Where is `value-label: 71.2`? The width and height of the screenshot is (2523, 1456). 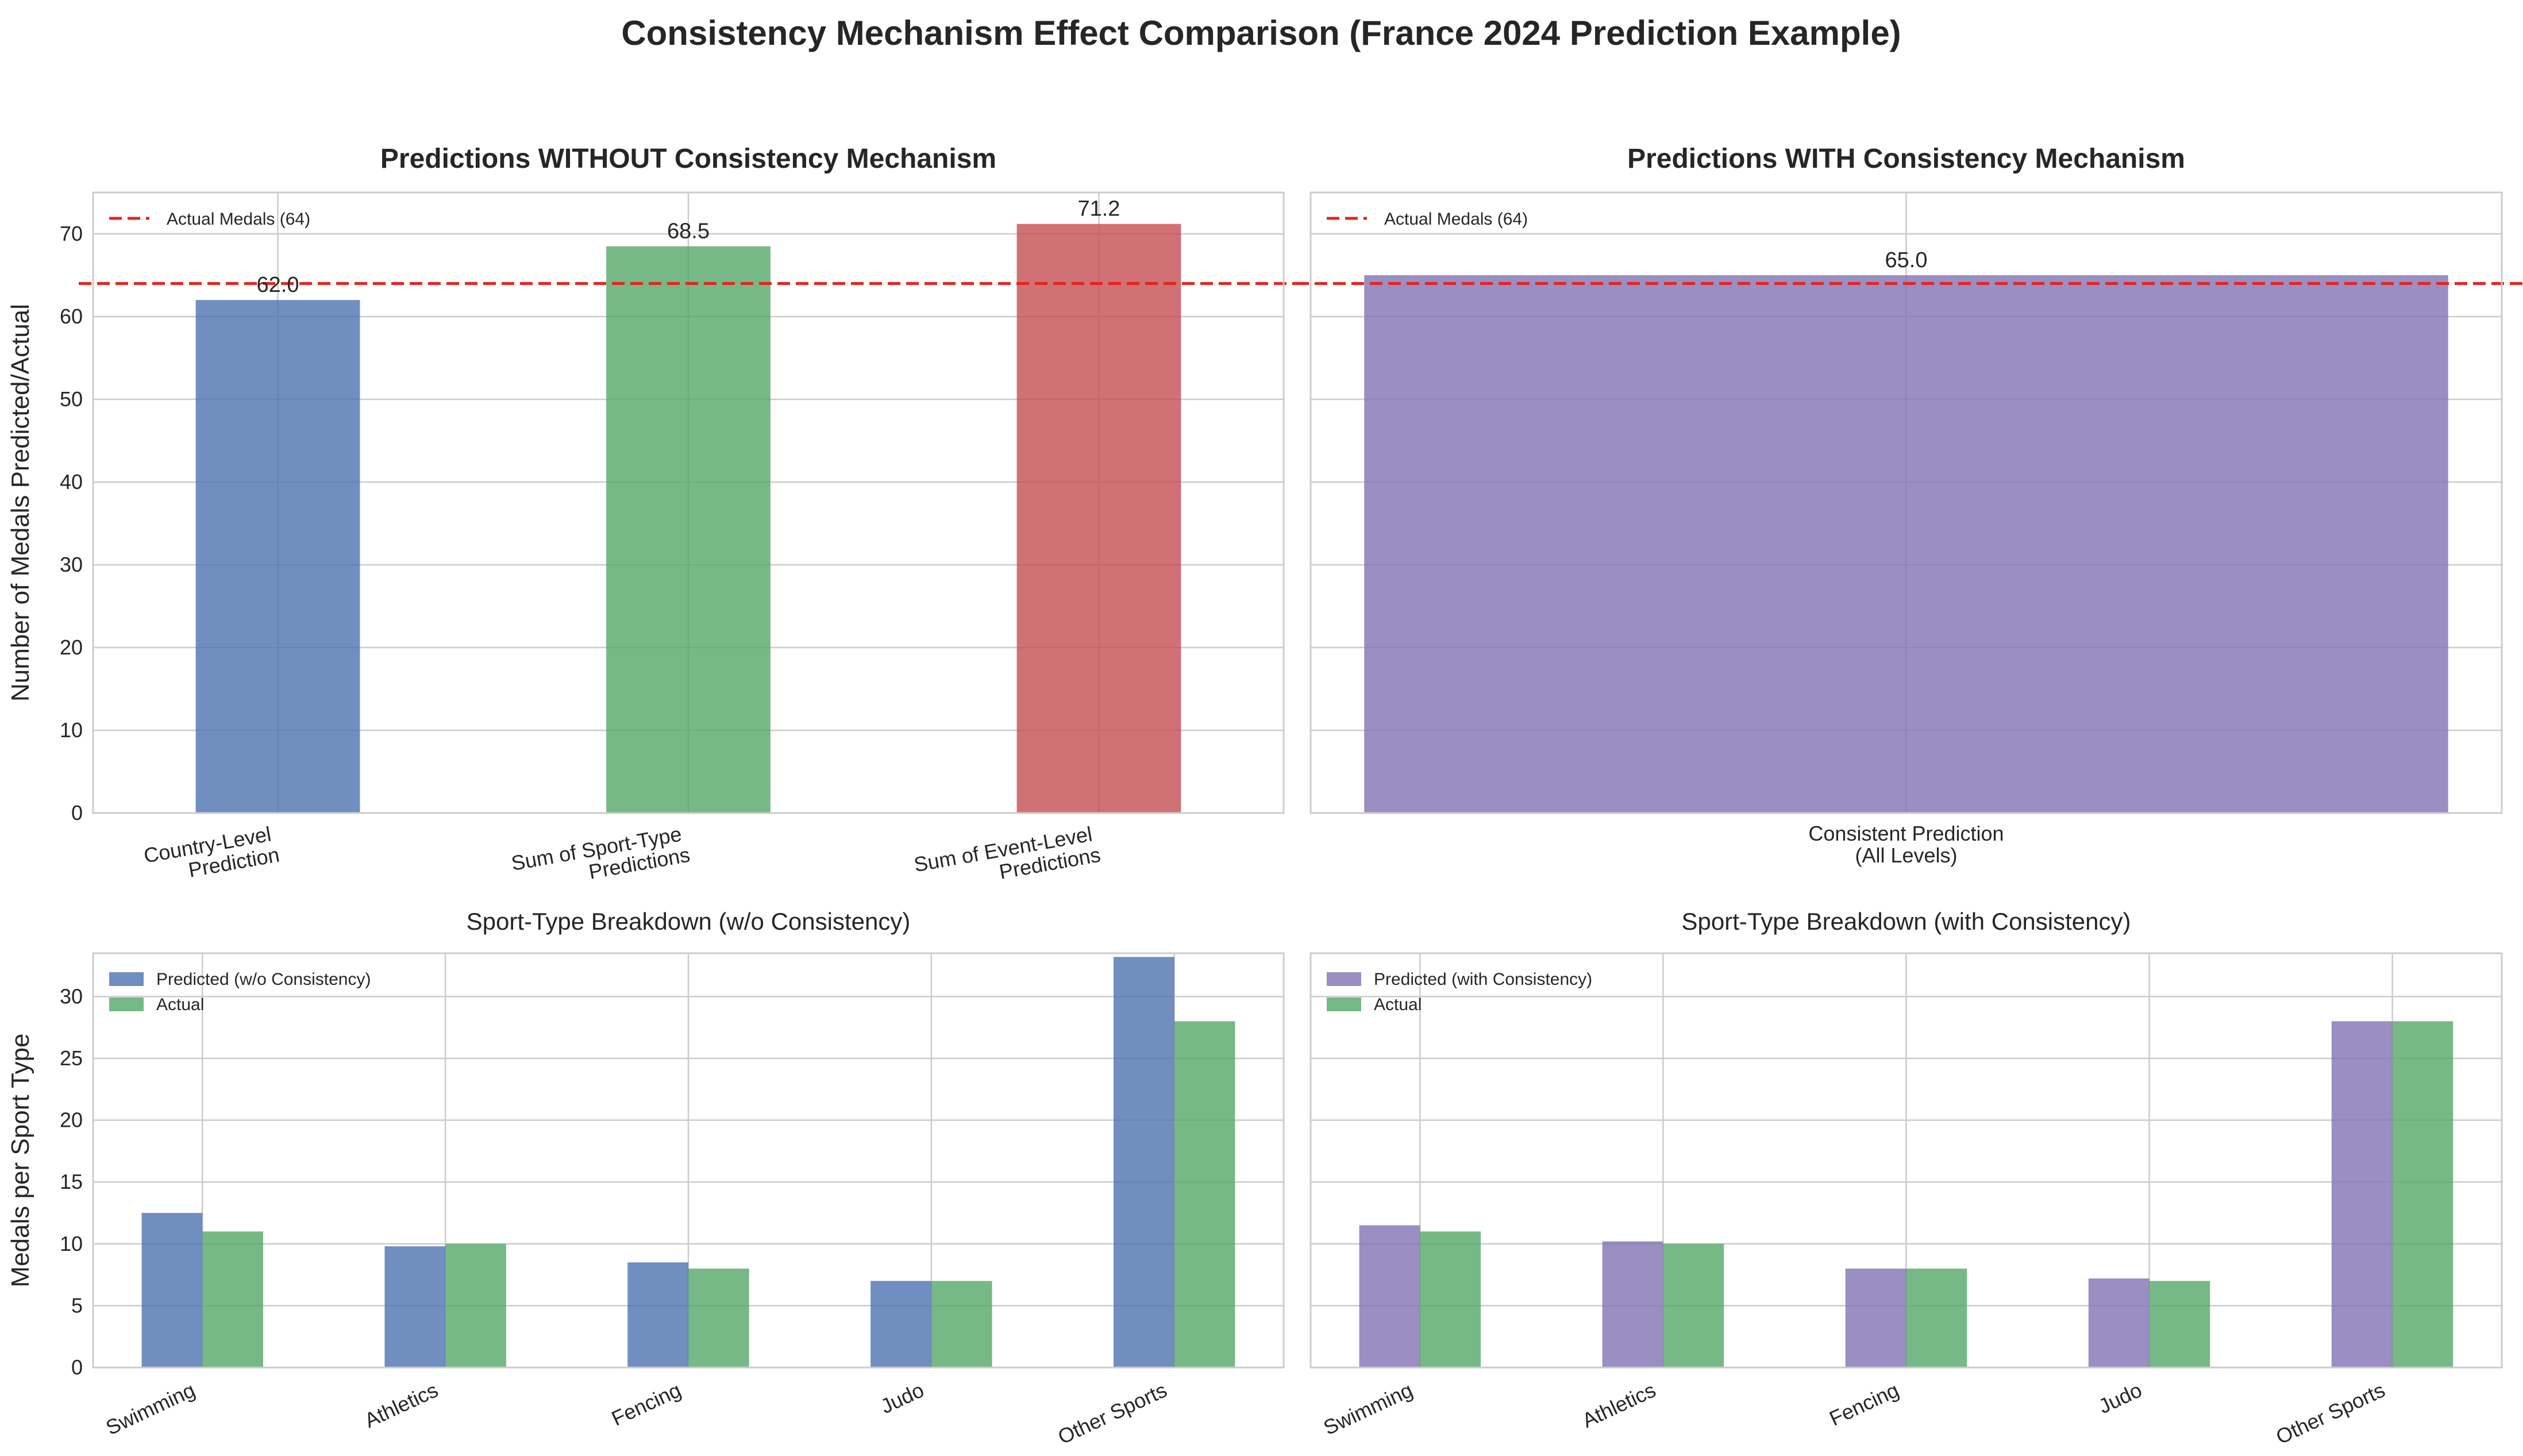
value-label: 71.2 is located at coordinates (1098, 209).